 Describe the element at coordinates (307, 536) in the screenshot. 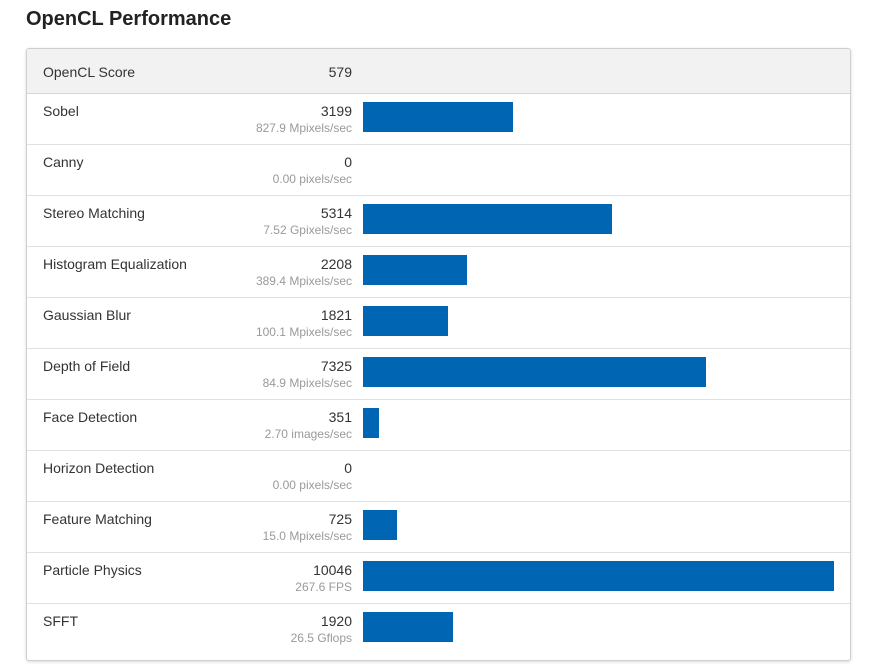

I see `benchmark-throughput: 15.0 Mpixels/sec` at that location.